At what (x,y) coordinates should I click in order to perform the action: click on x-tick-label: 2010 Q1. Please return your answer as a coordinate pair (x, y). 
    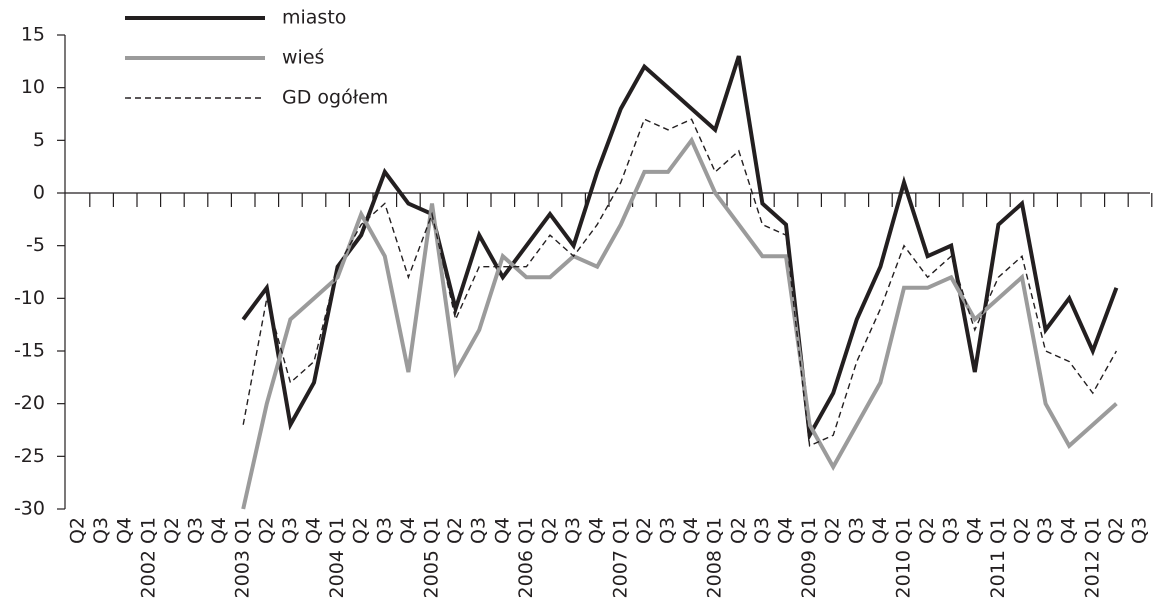
    Looking at the image, I should click on (904, 557).